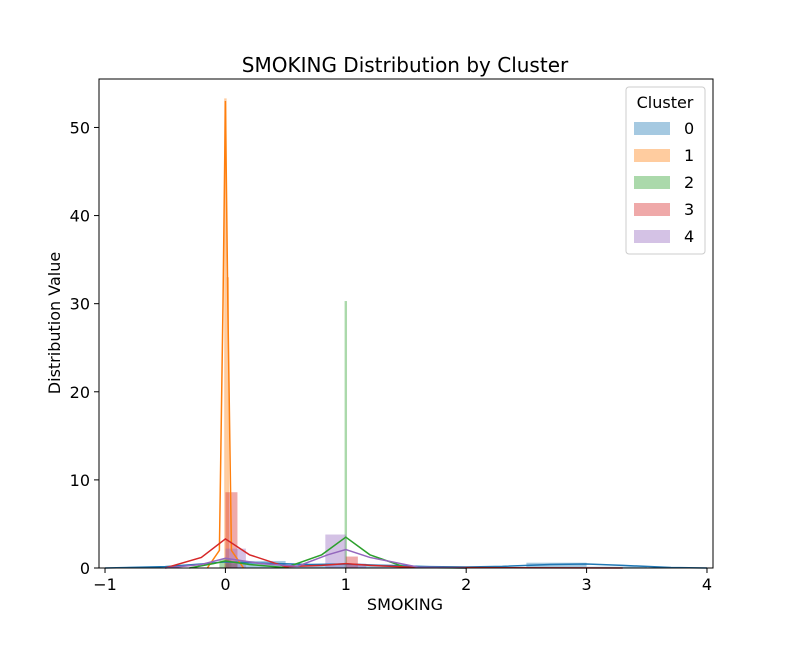  I want to click on y-tick-label: 10, so click(80, 480).